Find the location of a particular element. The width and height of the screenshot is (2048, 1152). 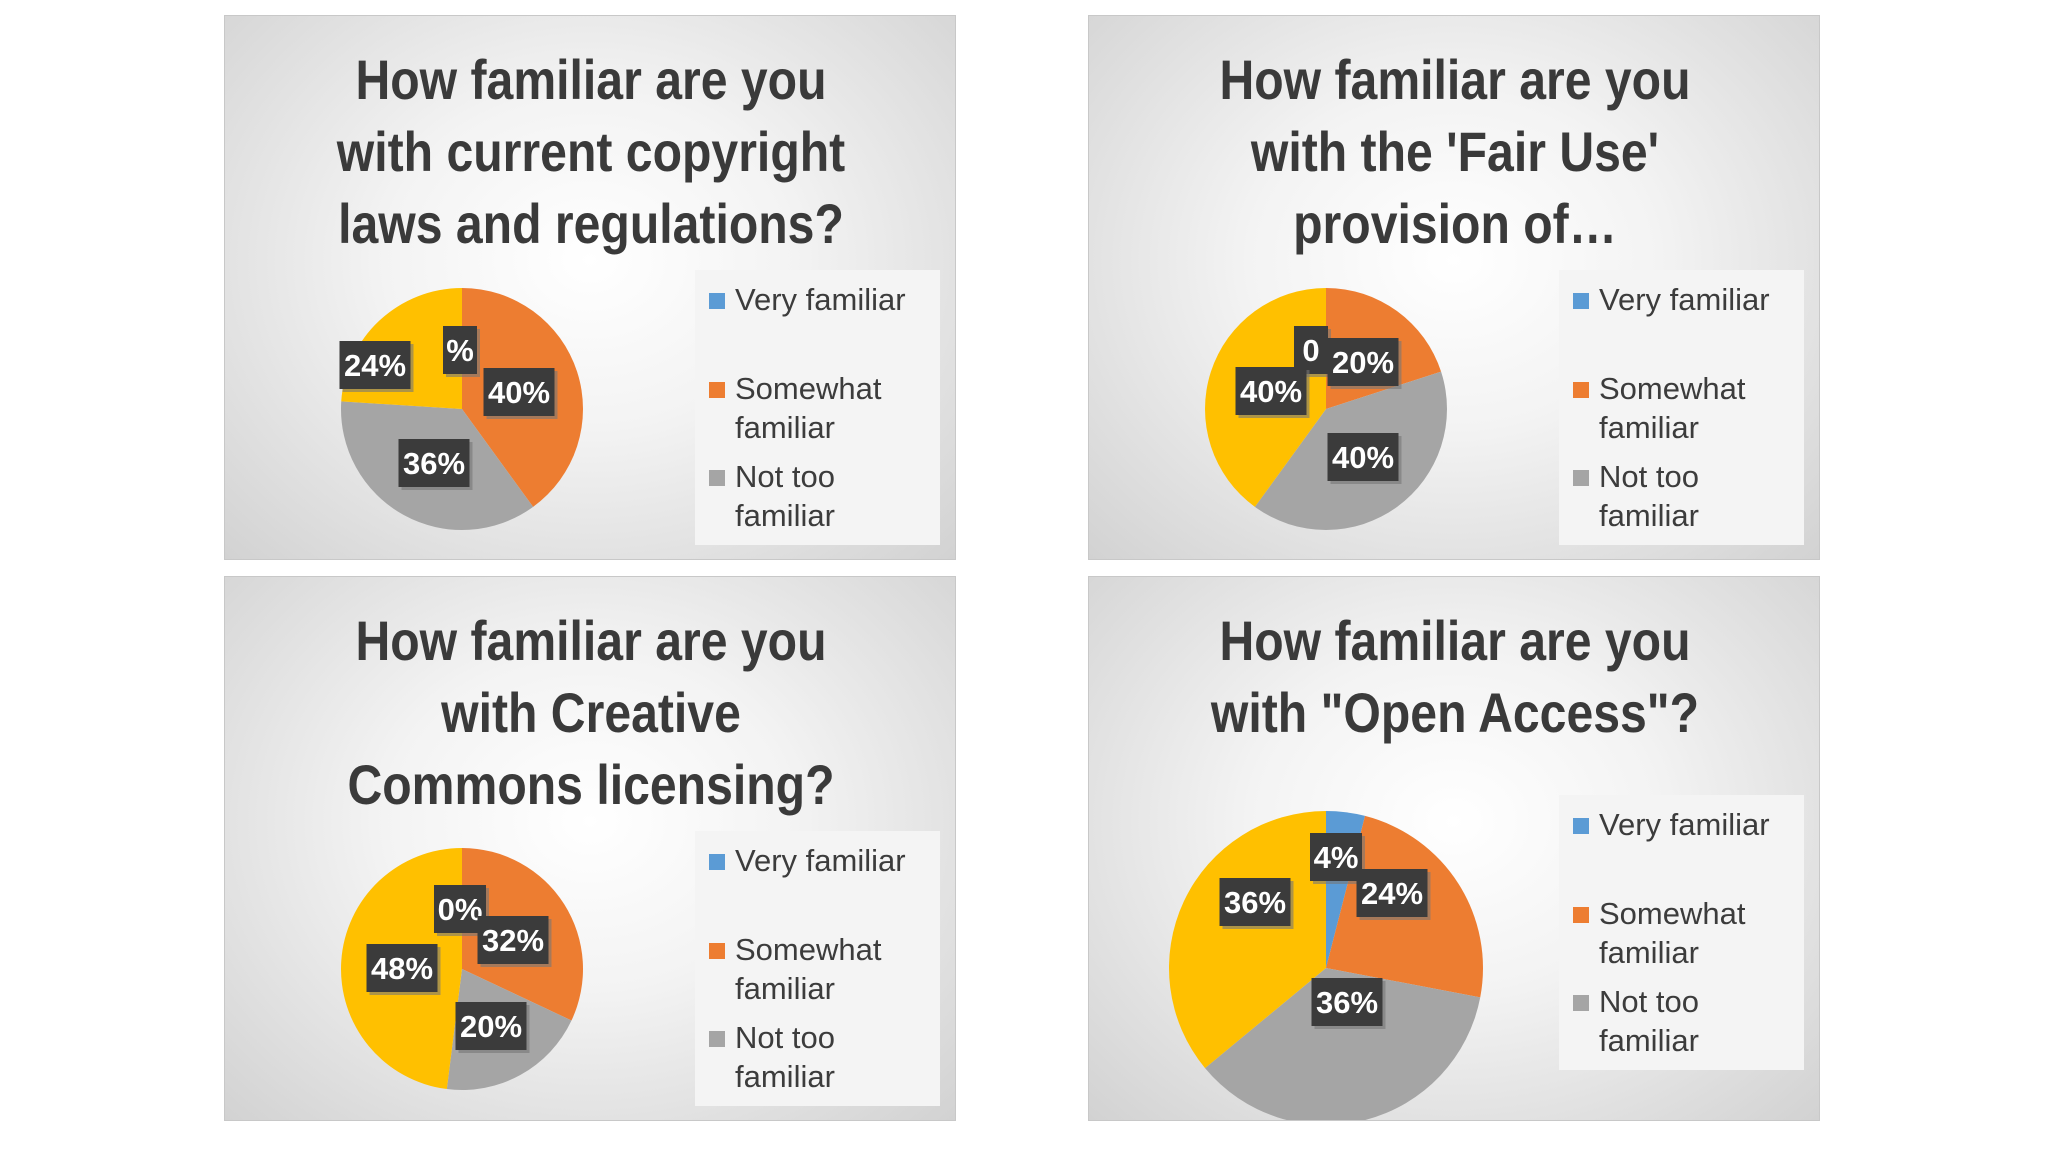

pie-chart: 0%32% 20% 48% is located at coordinates (461, 969).